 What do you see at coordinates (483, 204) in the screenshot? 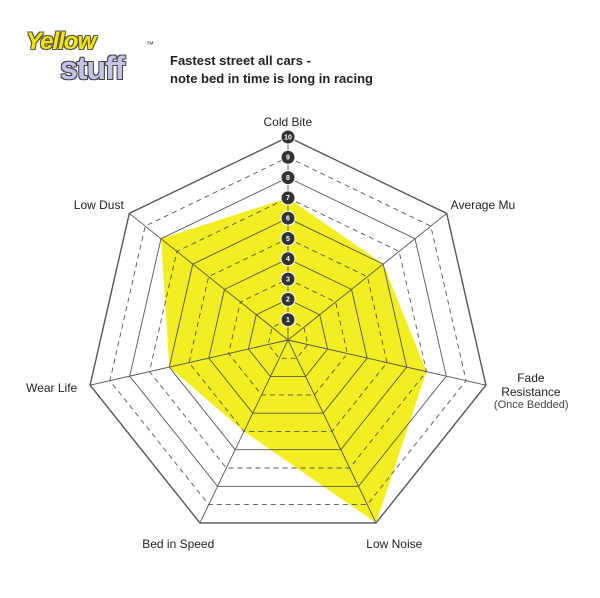
I see `axis-label: Average Mu` at bounding box center [483, 204].